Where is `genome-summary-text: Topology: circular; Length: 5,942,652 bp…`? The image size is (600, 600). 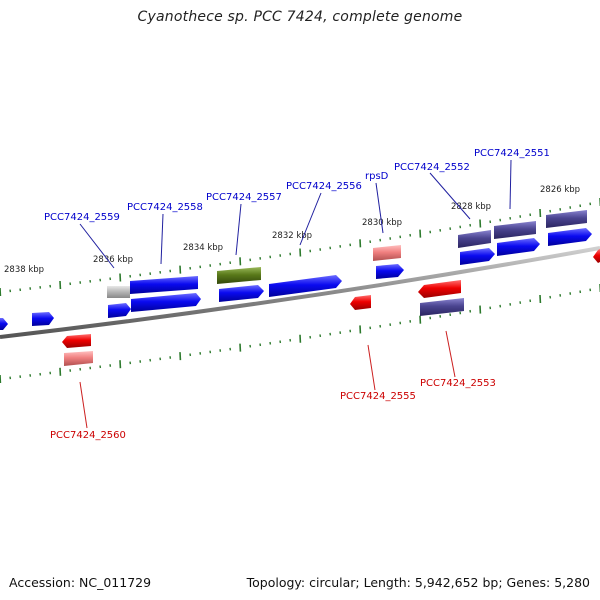 genome-summary-text: Topology: circular; Length: 5,942,652 bp… is located at coordinates (418, 582).